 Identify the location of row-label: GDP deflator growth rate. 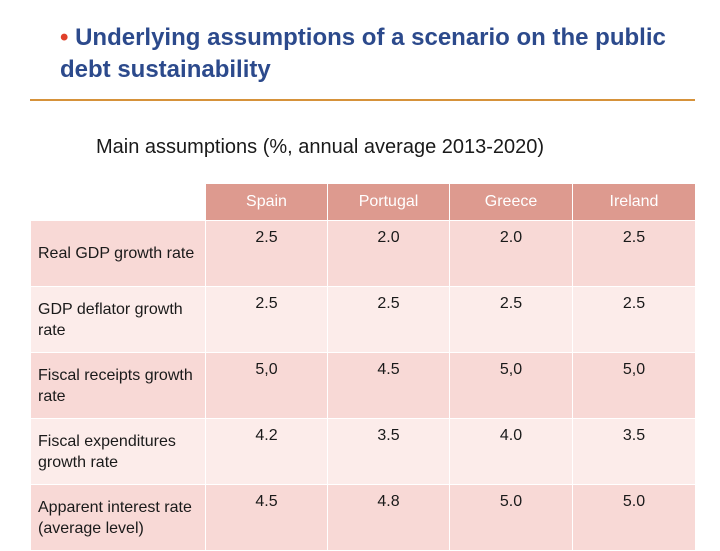
(118, 319).